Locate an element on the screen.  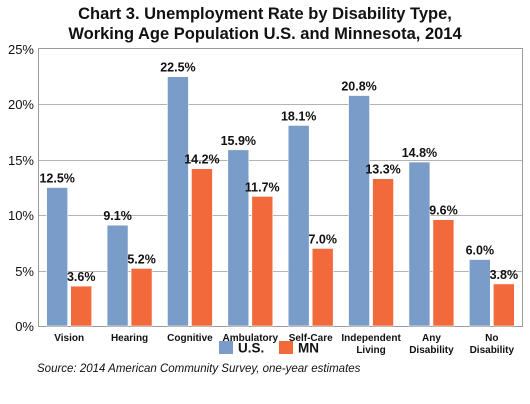
x-tick-label: Self-Care is located at coordinates (311, 338).